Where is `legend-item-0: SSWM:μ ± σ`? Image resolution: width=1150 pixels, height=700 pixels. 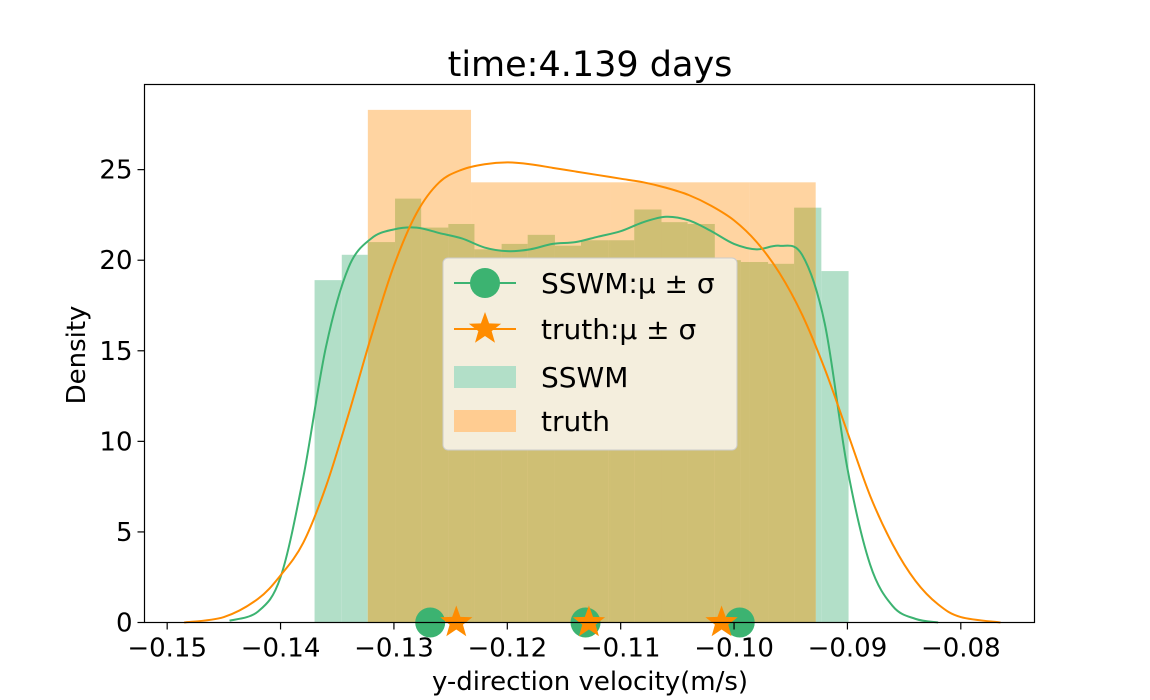 legend-item-0: SSWM:μ ± σ is located at coordinates (584, 283).